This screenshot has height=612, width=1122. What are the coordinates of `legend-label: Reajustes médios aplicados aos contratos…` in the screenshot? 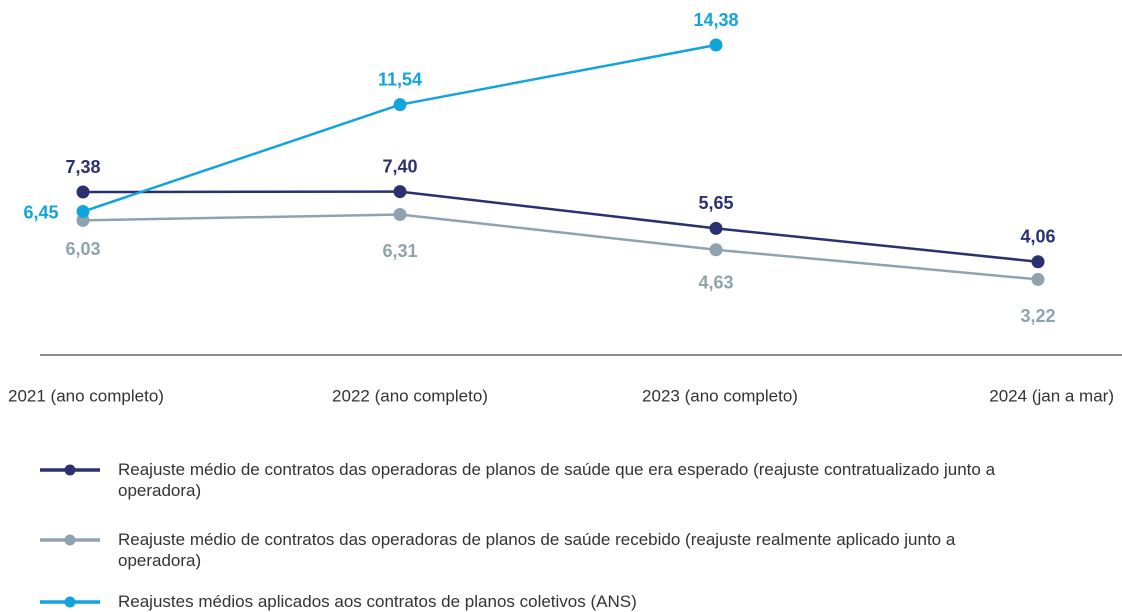 It's located at (377, 601).